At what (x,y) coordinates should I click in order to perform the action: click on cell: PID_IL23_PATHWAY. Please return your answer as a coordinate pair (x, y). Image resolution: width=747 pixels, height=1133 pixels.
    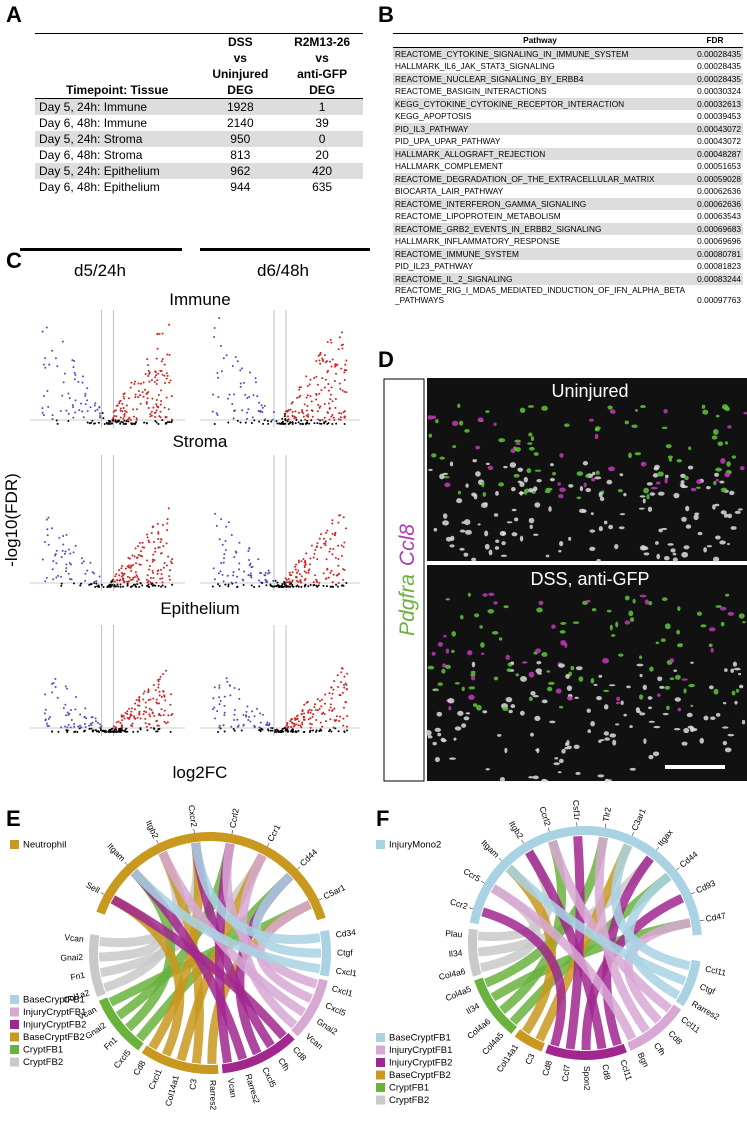
    Looking at the image, I should click on (434, 266).